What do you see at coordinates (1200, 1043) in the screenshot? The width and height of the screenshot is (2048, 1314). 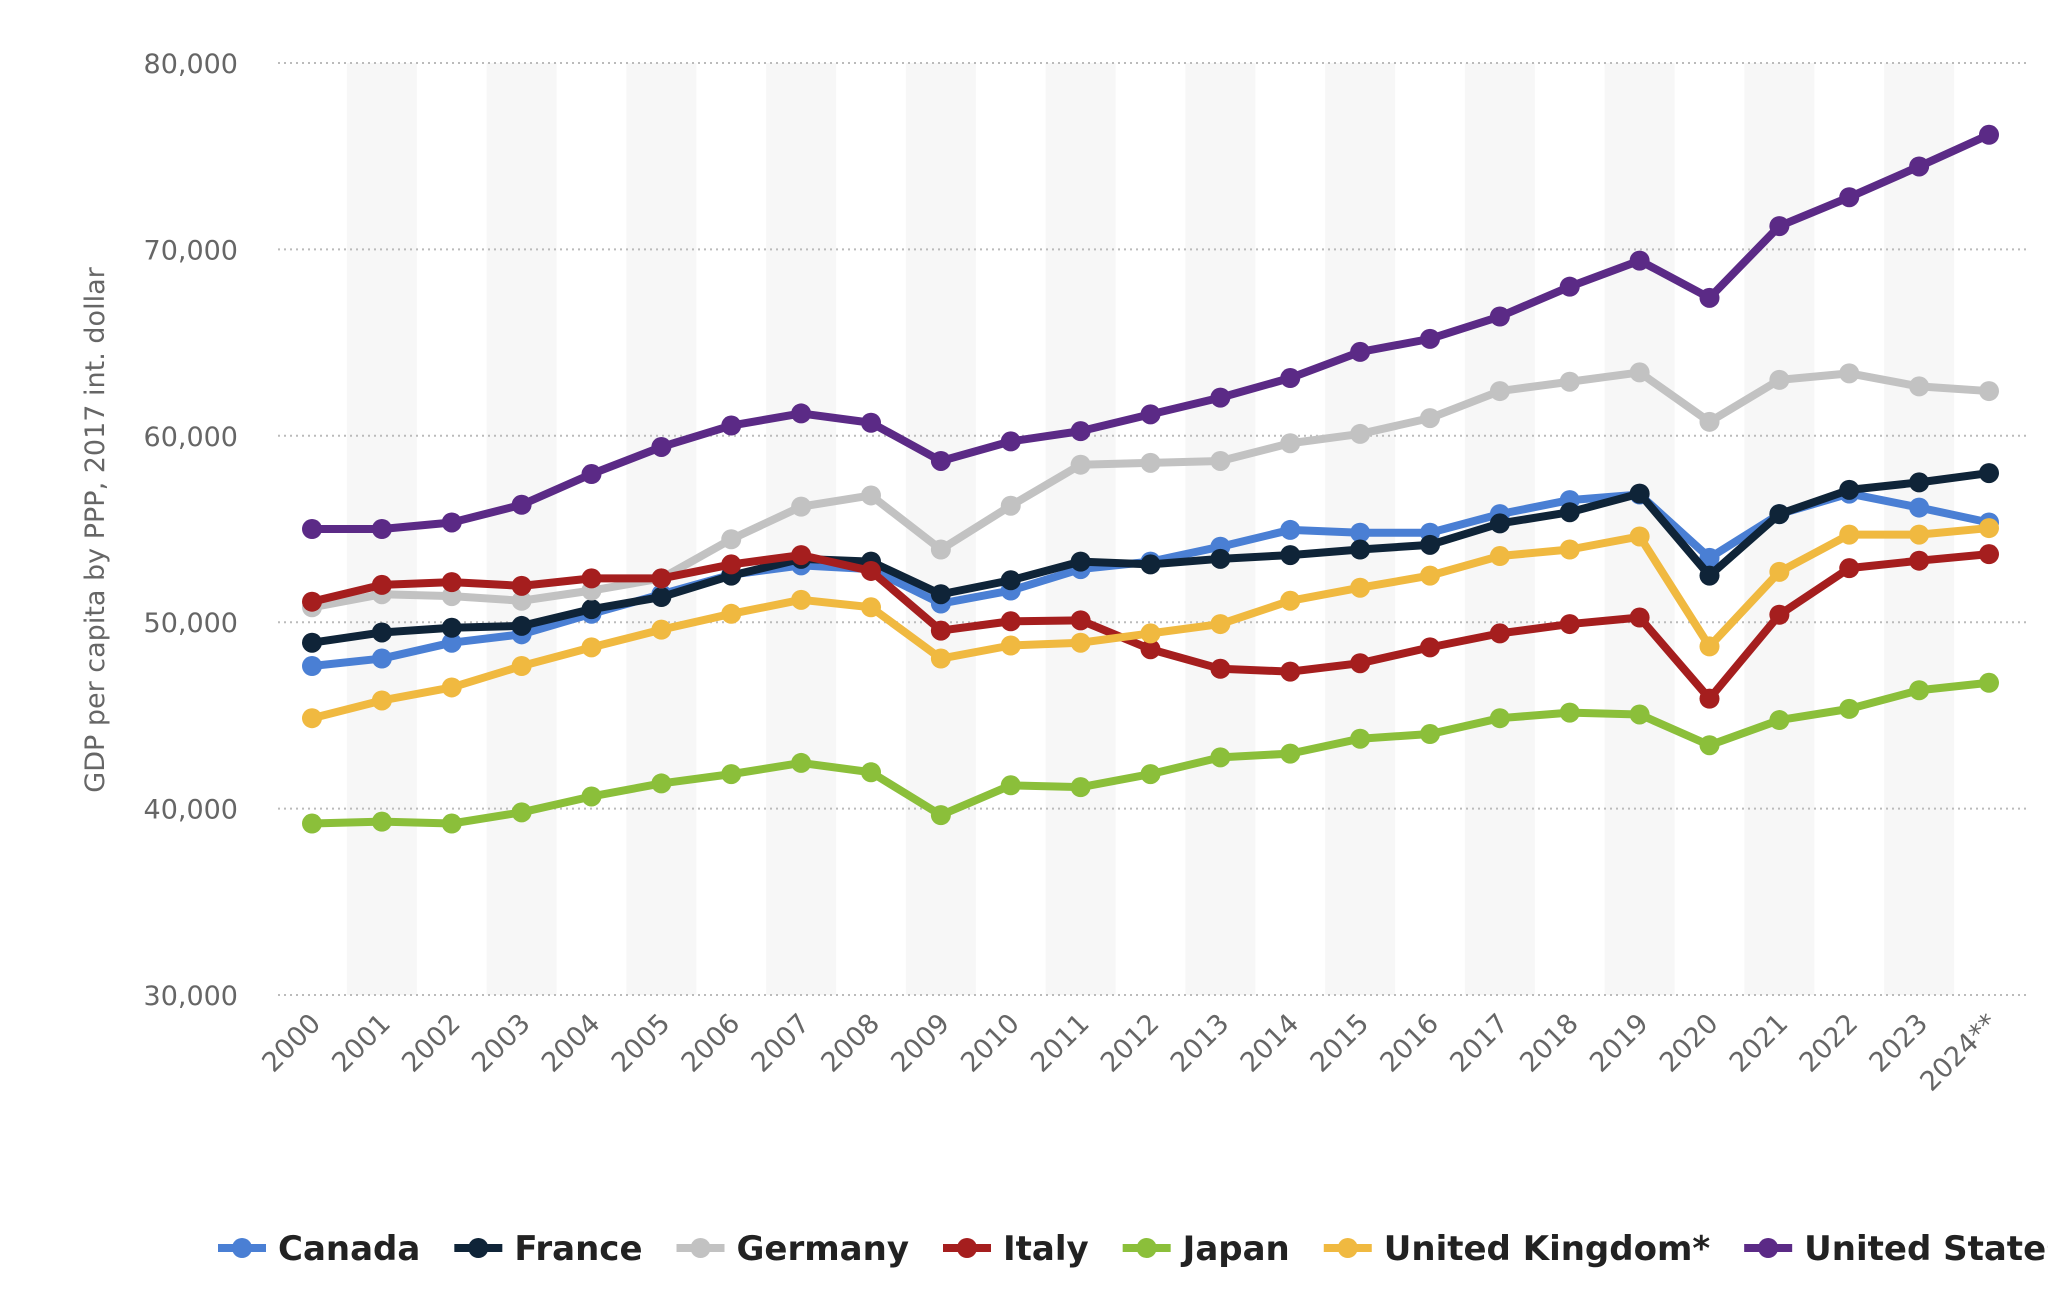 I see `x-tick-label: 2013` at bounding box center [1200, 1043].